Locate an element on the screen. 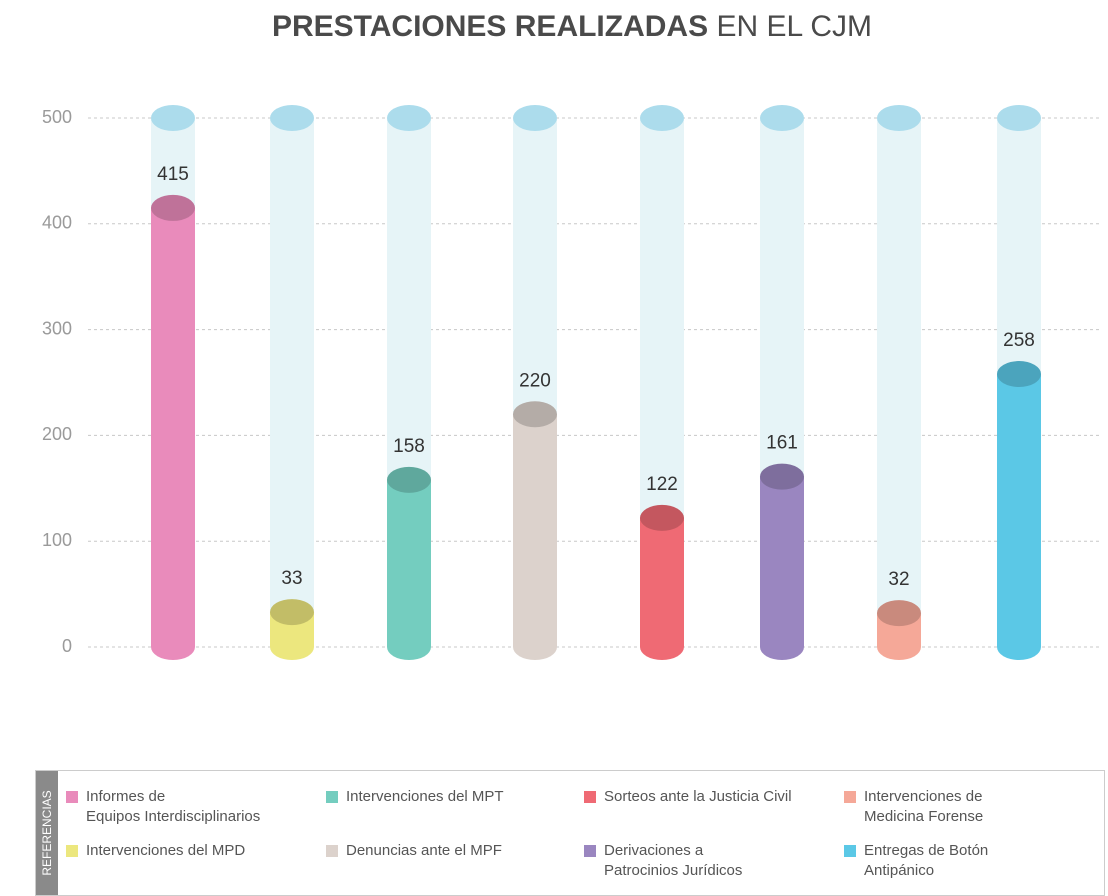  legend-label: Denuncias ante el MPF is located at coordinates (424, 850).